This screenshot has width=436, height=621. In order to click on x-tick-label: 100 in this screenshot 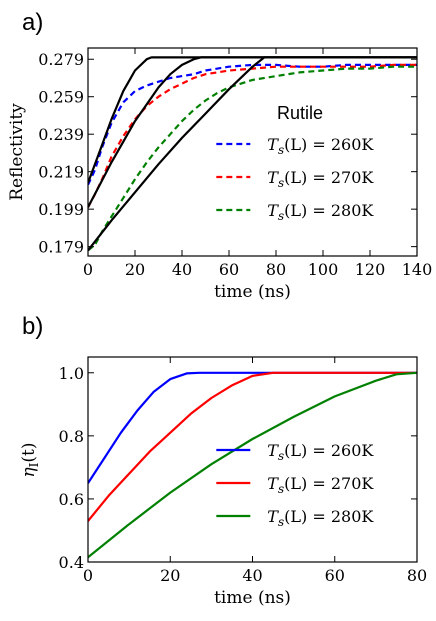, I will do `click(323, 269)`.